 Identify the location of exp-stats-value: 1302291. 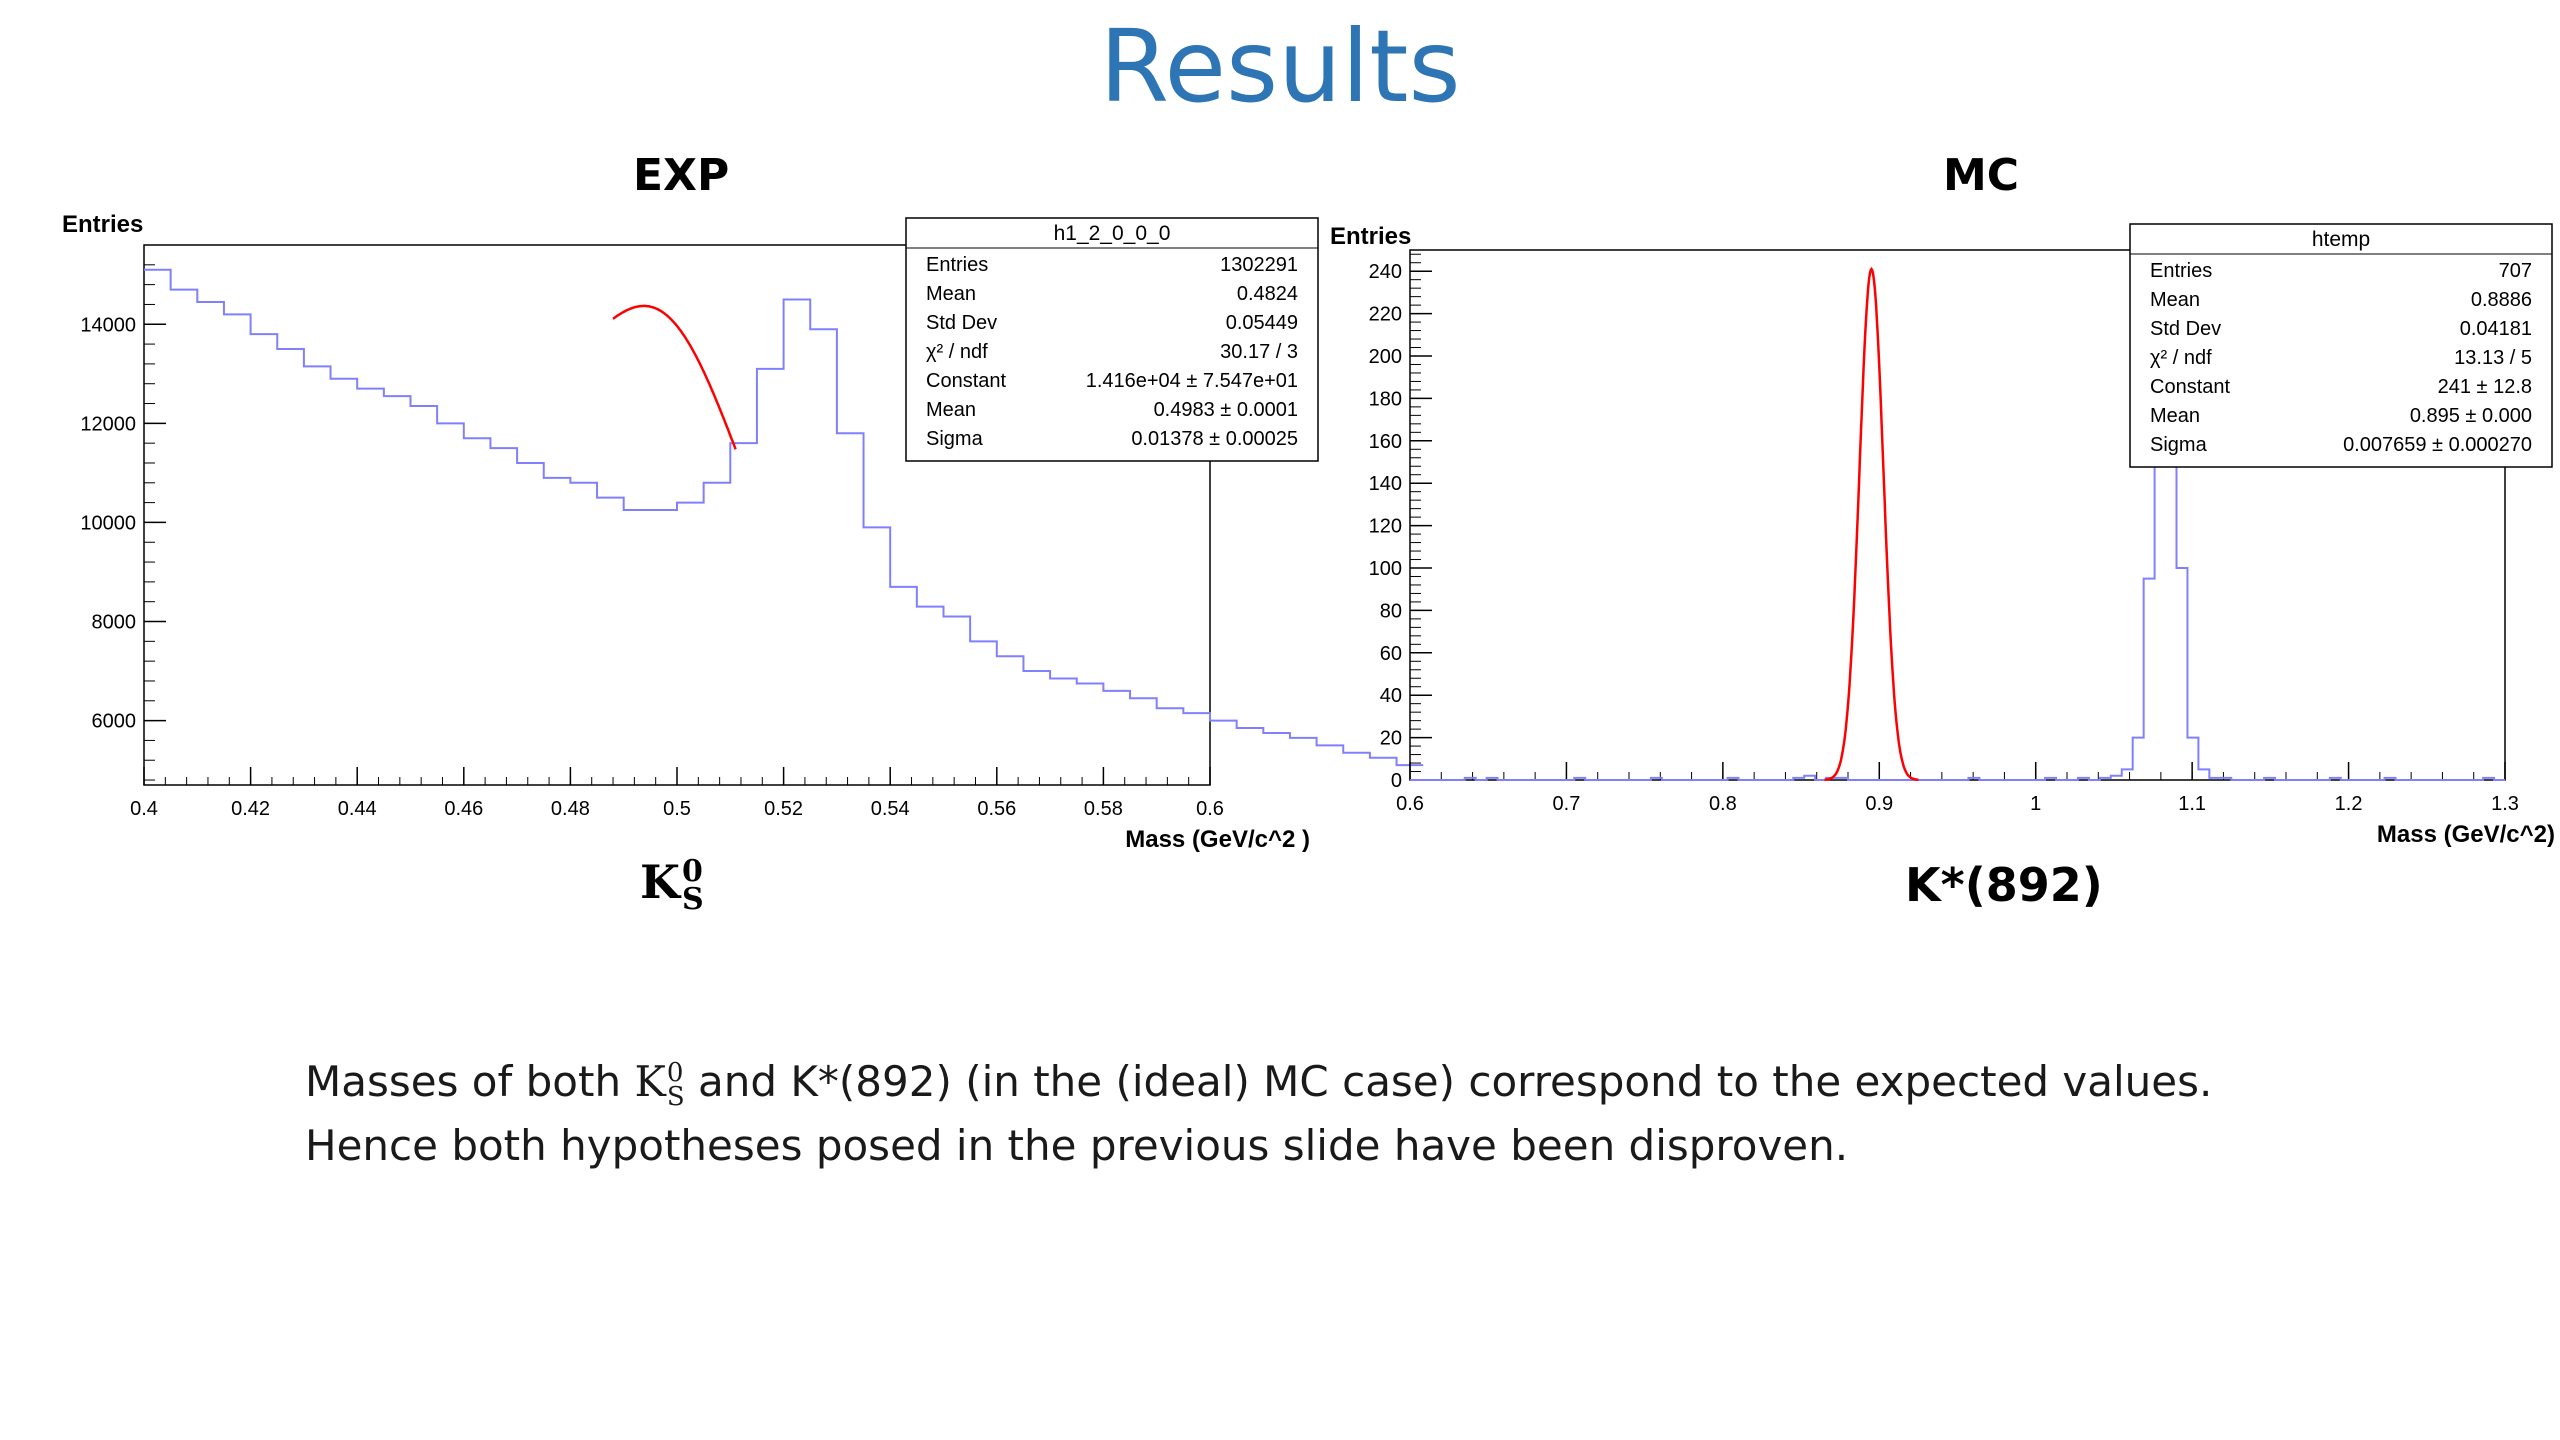
(1259, 265).